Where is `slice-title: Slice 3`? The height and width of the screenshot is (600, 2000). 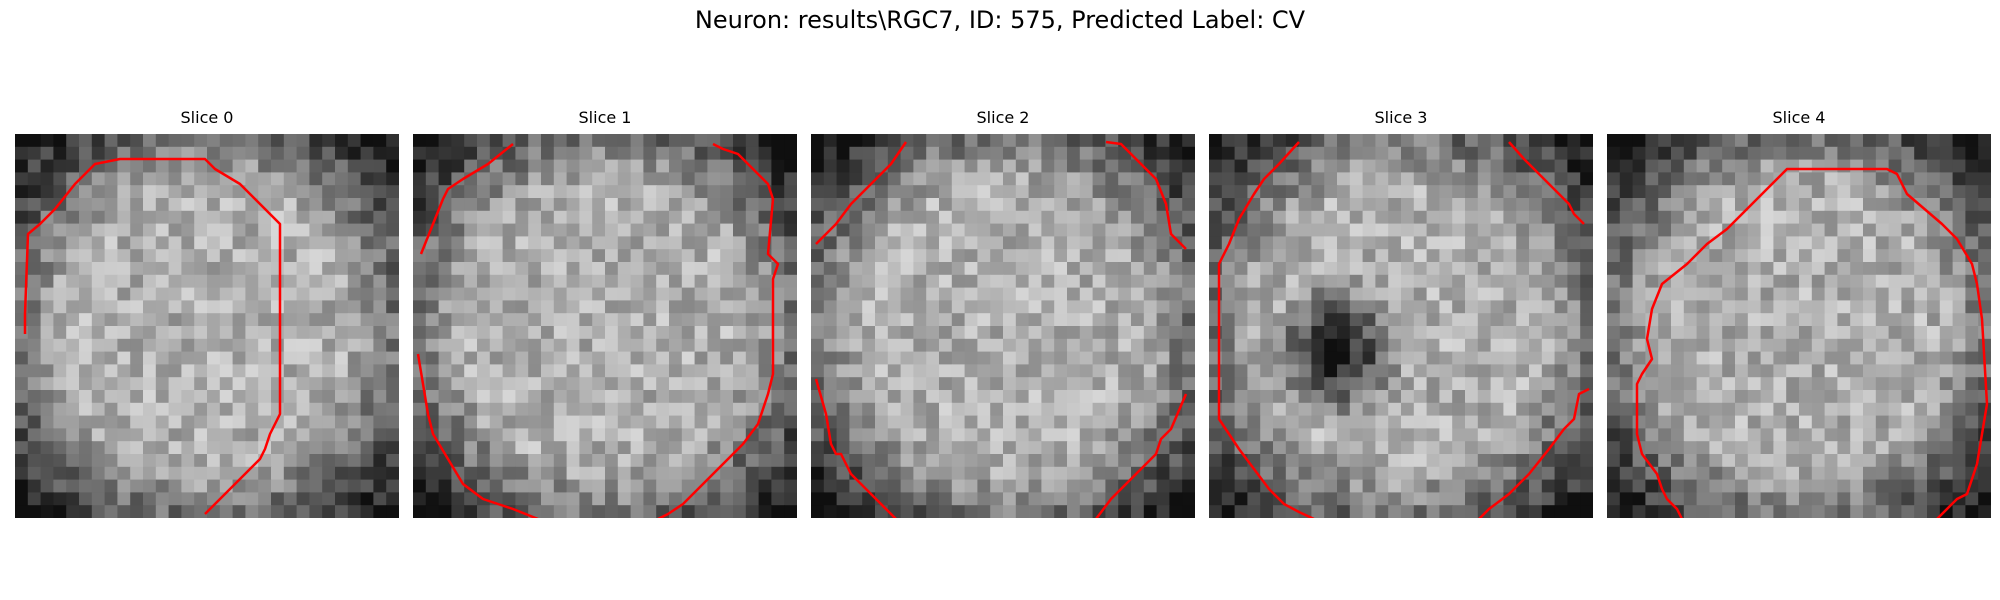
slice-title: Slice 3 is located at coordinates (1401, 117).